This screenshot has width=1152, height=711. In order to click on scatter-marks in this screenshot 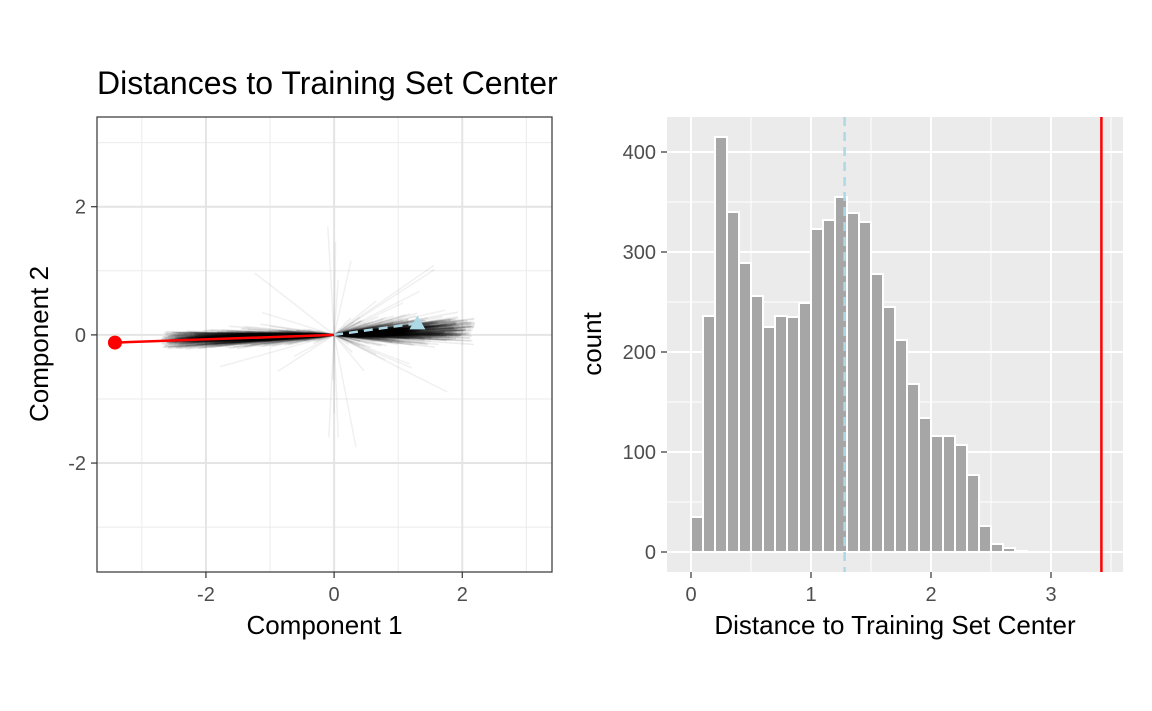, I will do `click(266, 332)`.